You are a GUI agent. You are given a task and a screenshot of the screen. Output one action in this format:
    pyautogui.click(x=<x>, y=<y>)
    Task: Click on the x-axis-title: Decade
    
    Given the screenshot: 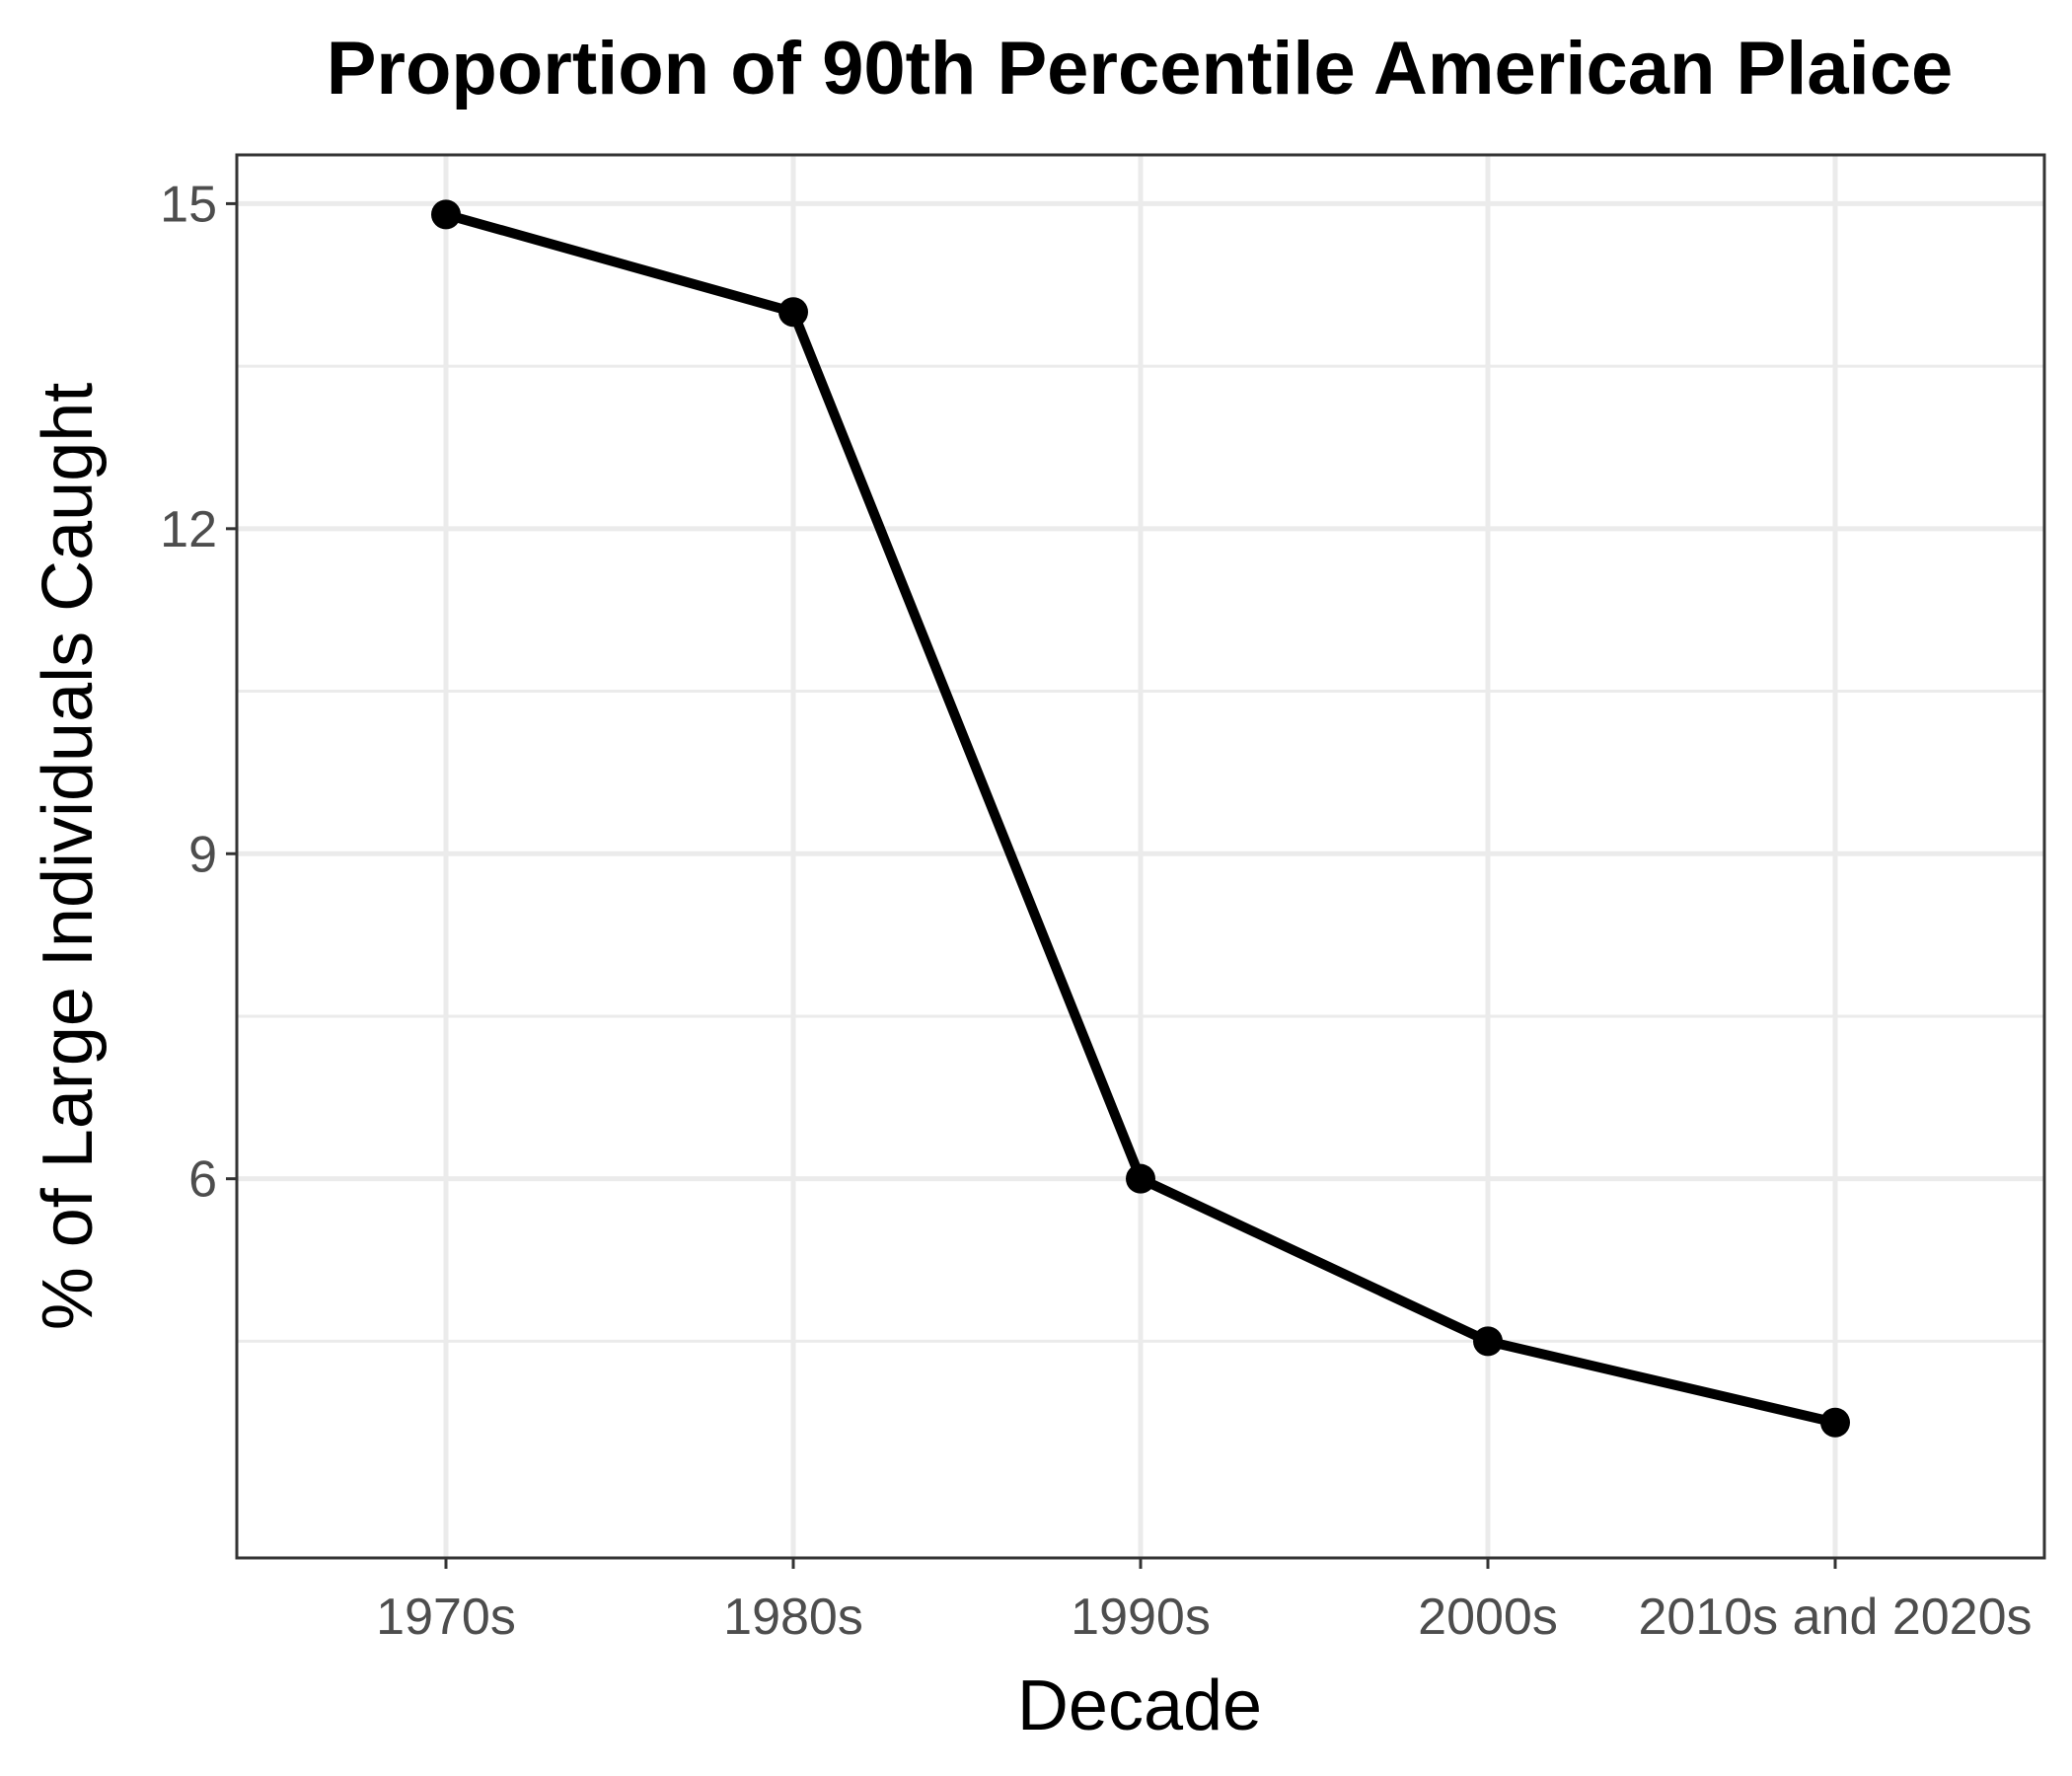 What is the action you would take?
    pyautogui.click(x=1140, y=1706)
    